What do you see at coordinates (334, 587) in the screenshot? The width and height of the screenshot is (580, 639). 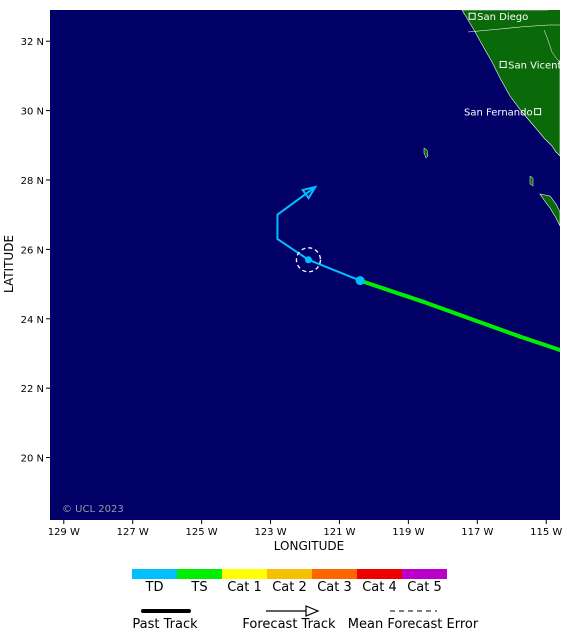 I see `category-label: Cat 3` at bounding box center [334, 587].